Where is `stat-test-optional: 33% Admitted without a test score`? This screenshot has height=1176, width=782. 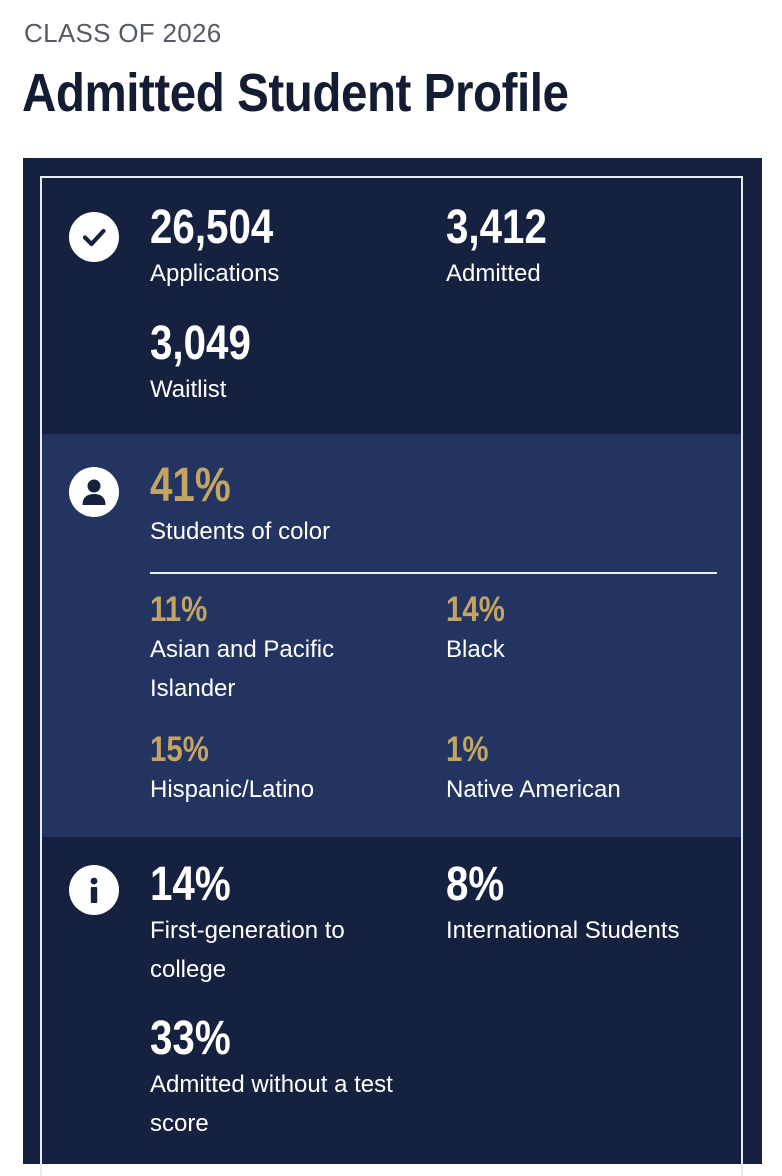 stat-test-optional: 33% Admitted without a test score is located at coordinates (295, 1078).